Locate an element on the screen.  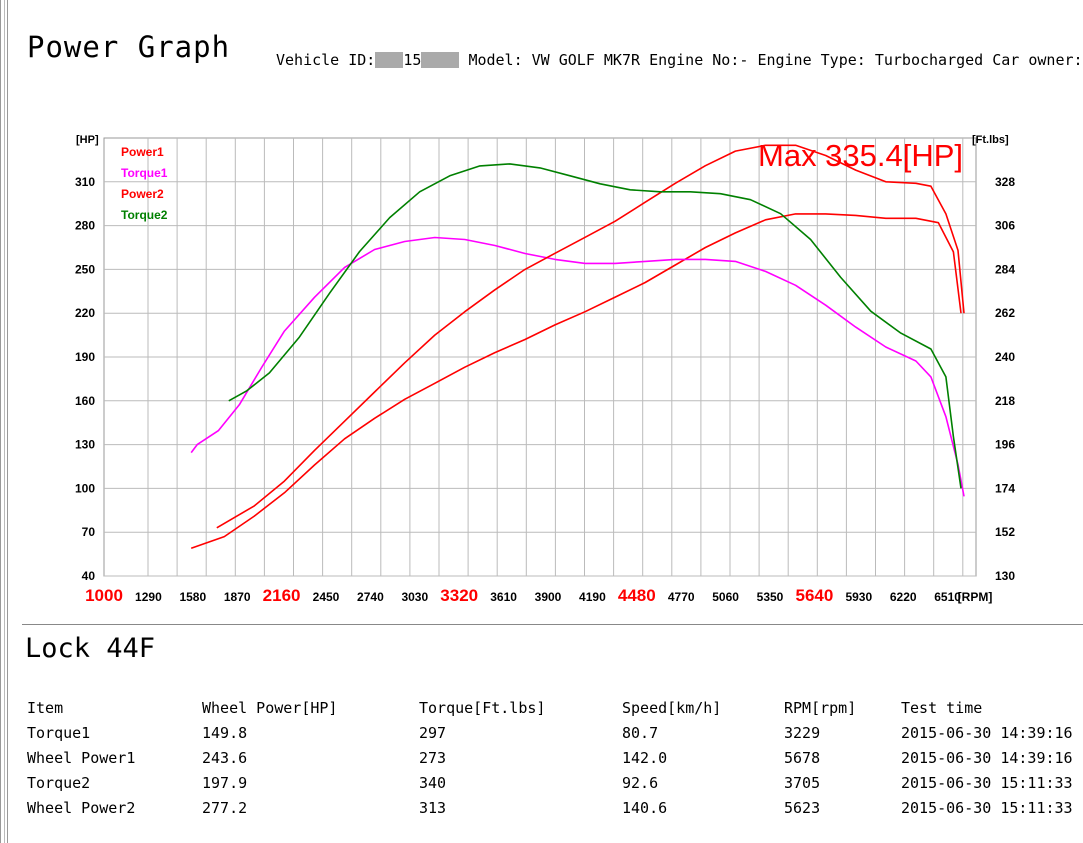
right-axis-tick-label: 240 is located at coordinates (1005, 357).